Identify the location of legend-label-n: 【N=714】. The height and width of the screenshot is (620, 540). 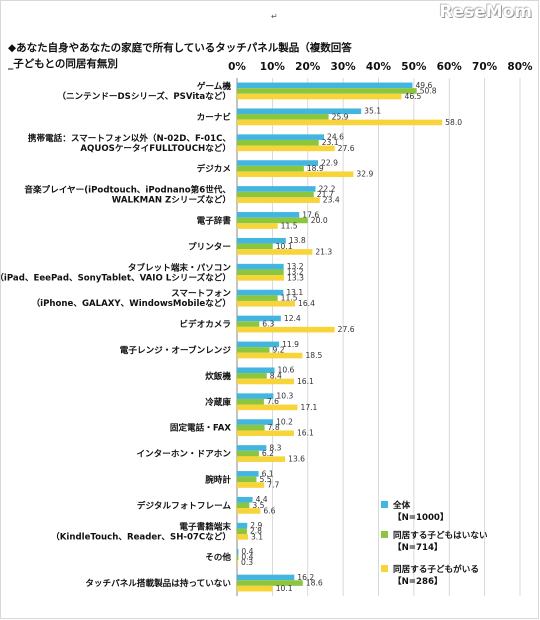
(418, 547).